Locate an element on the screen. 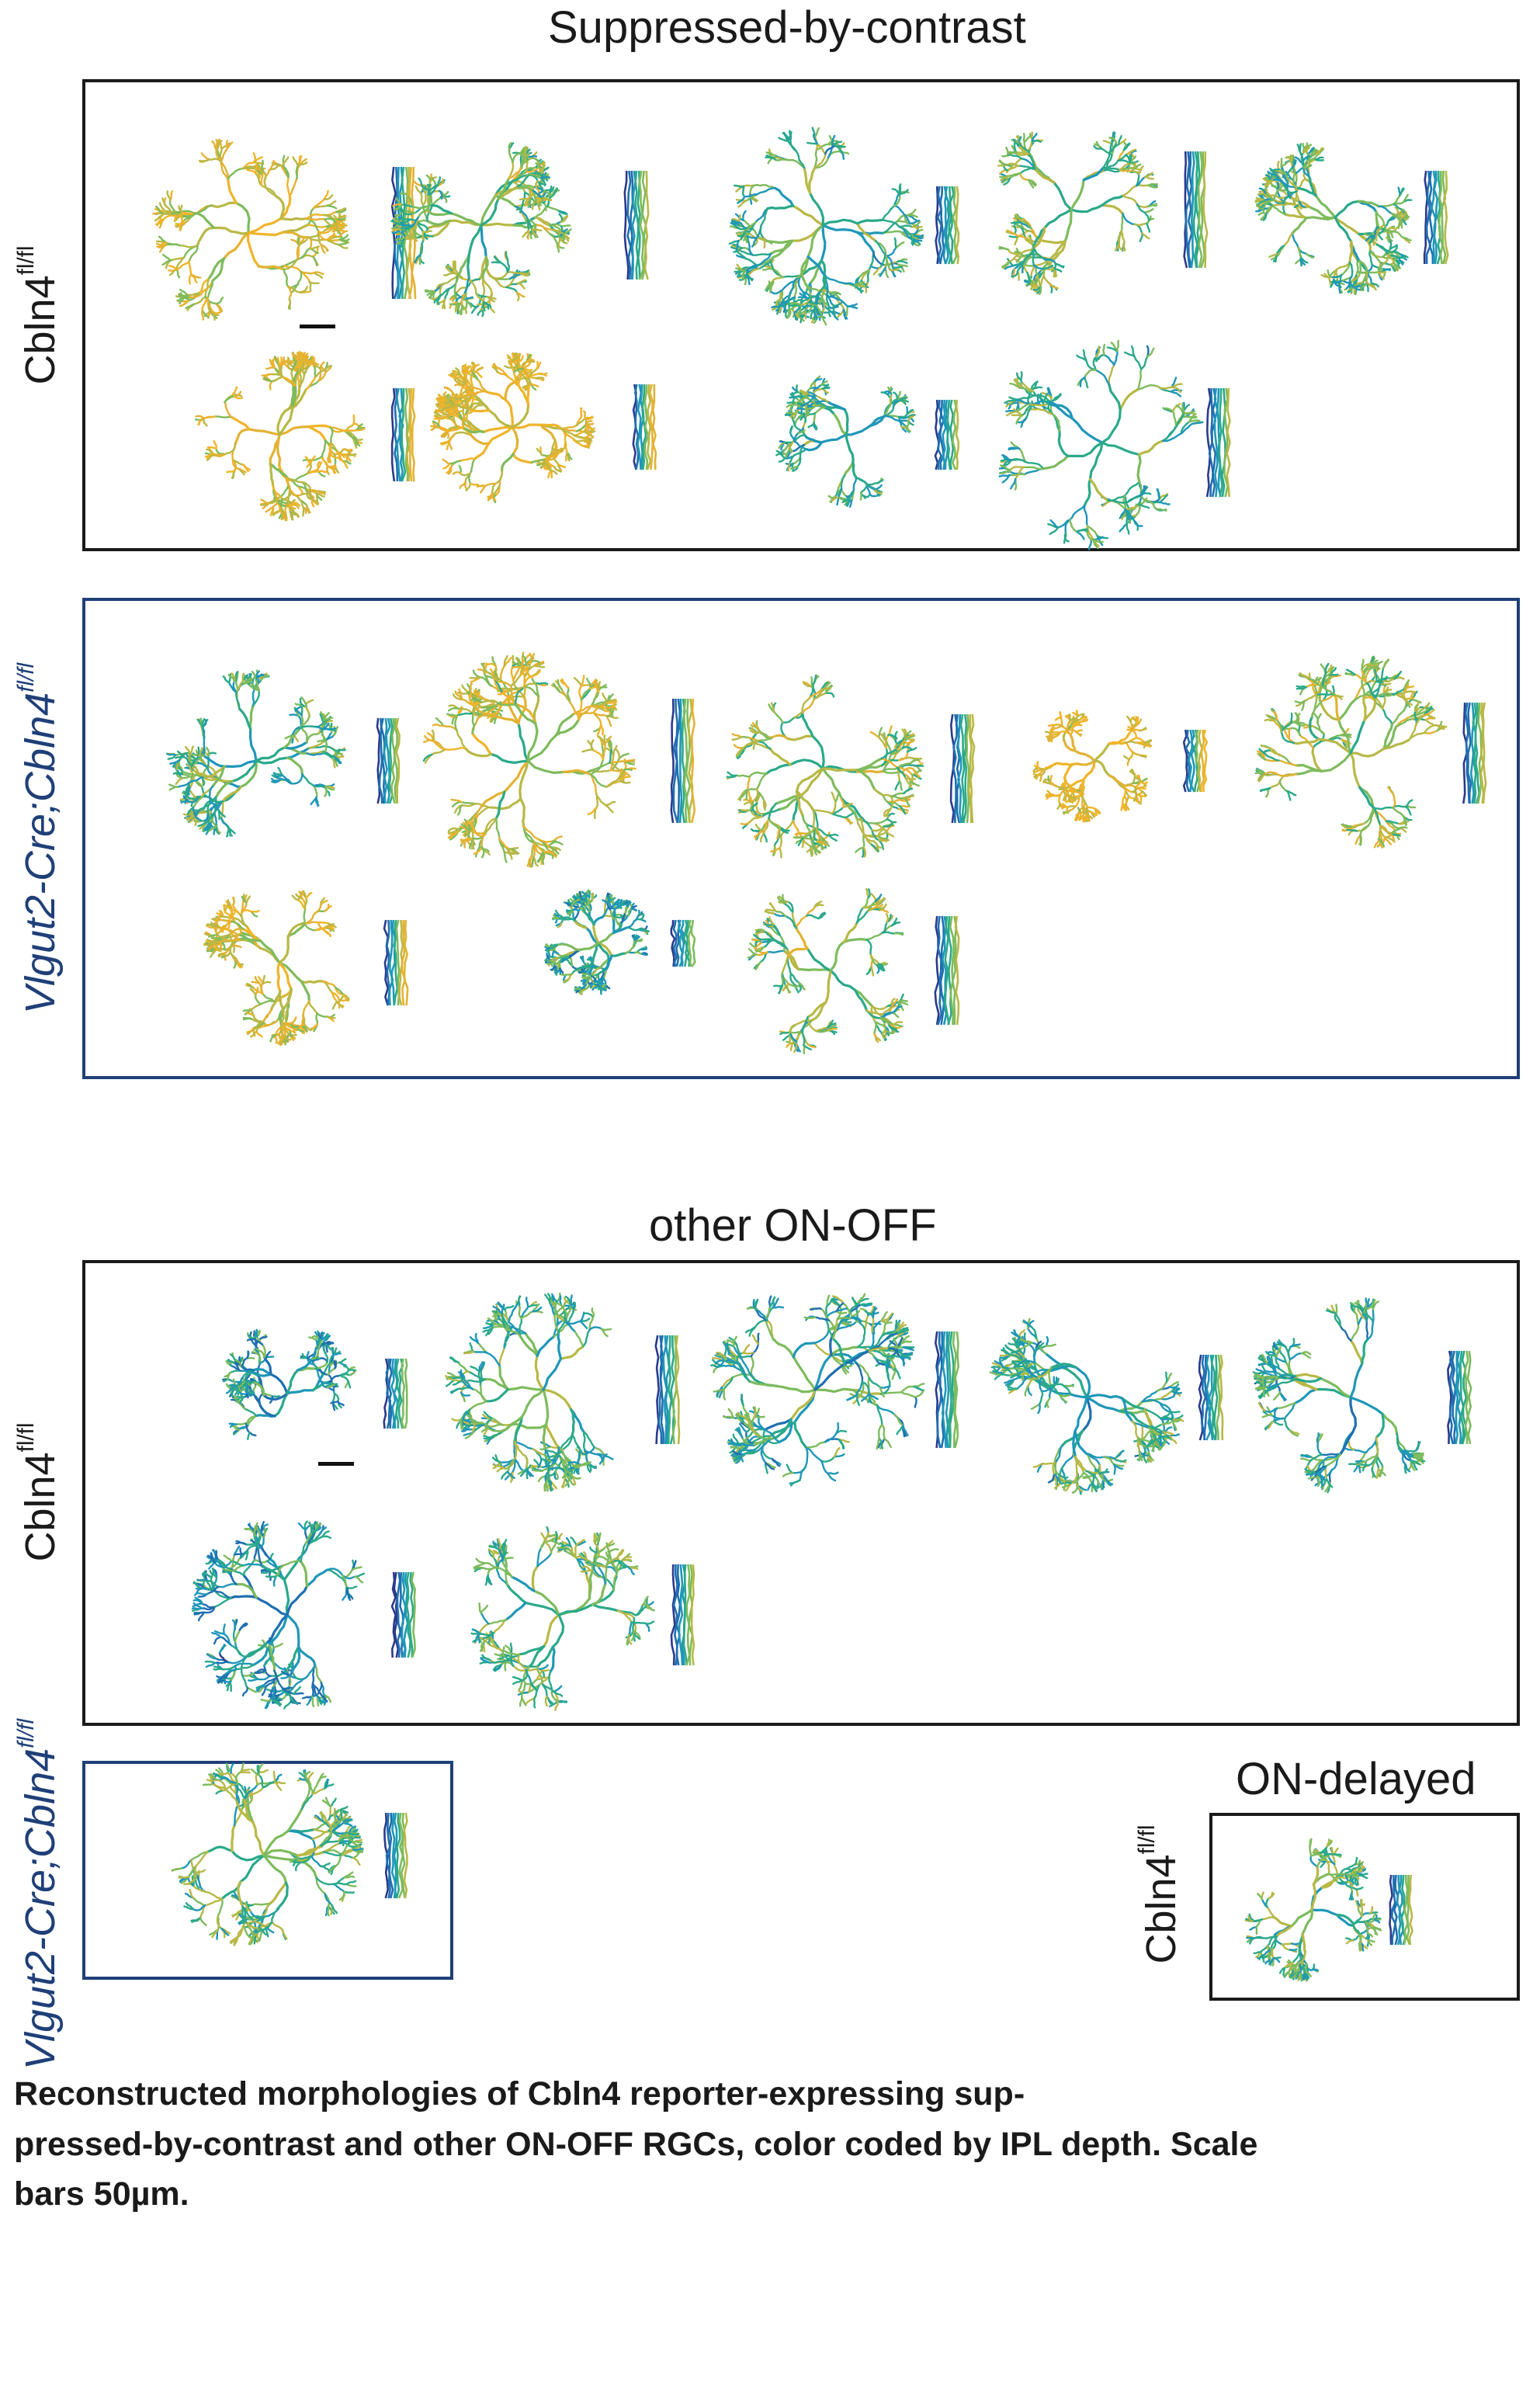 The width and height of the screenshot is (1540, 2392). sbc-title: Suppressed-by-contrast is located at coordinates (787, 27).